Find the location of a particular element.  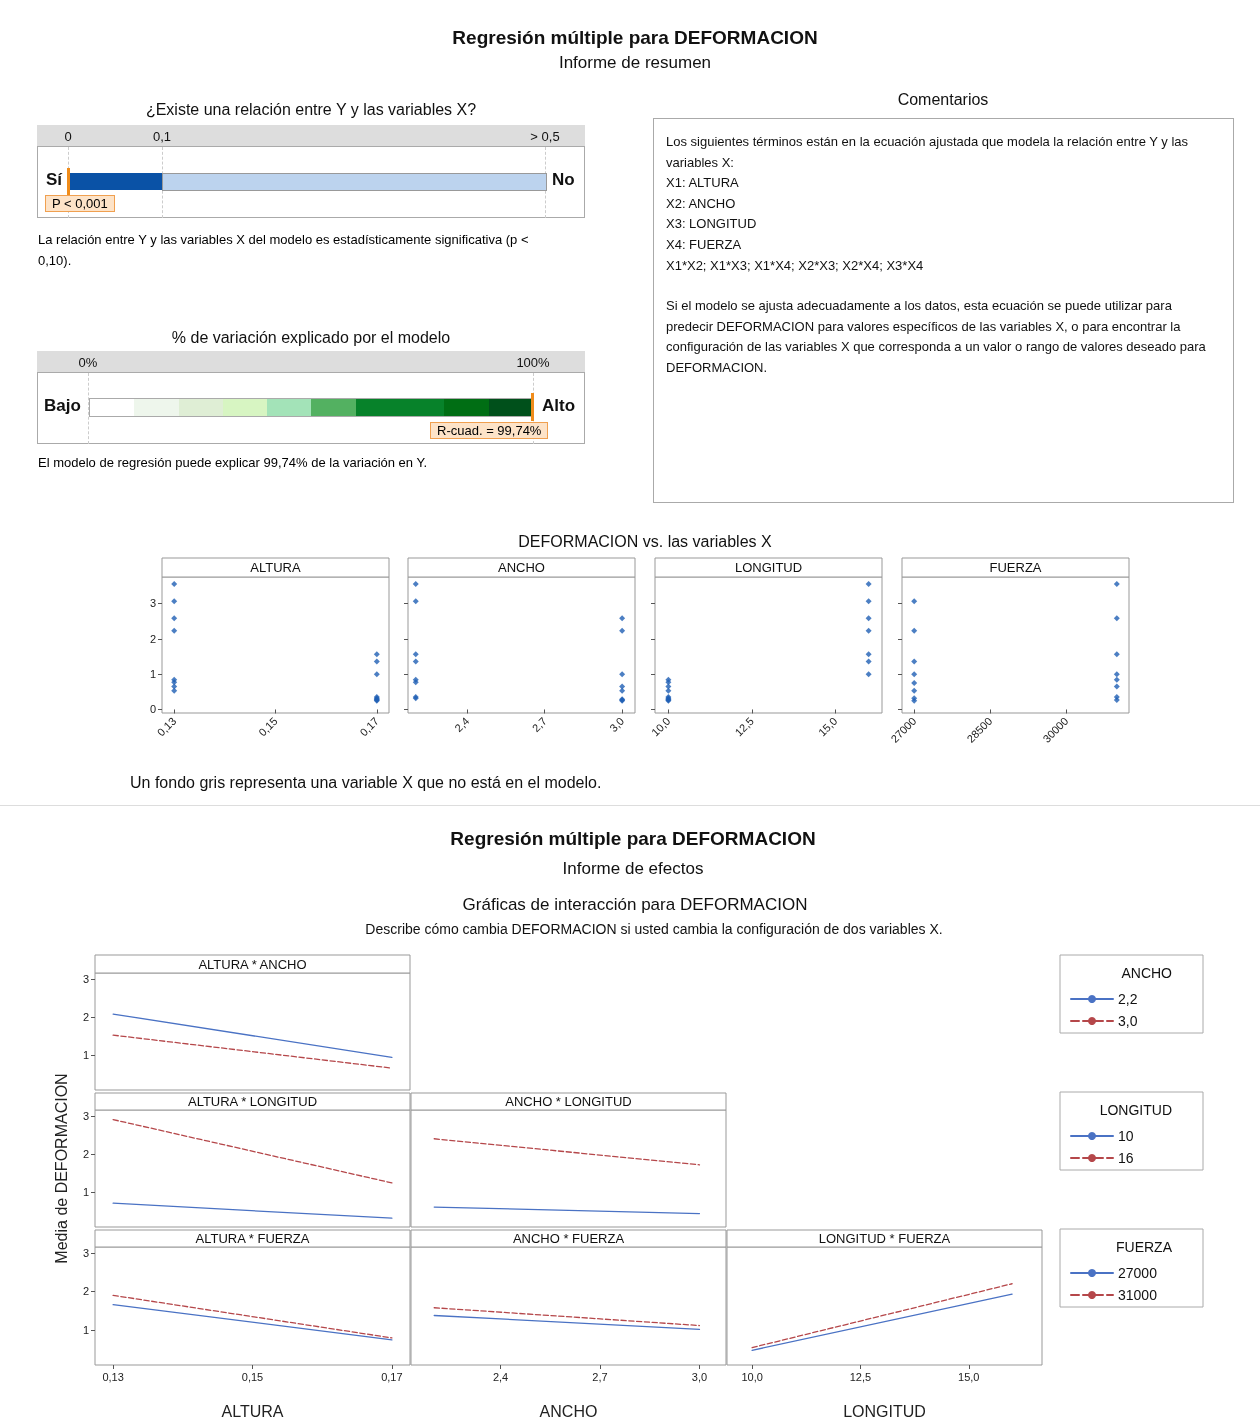

text: DEFORMACION vs. las variables X is located at coordinates (645, 542).